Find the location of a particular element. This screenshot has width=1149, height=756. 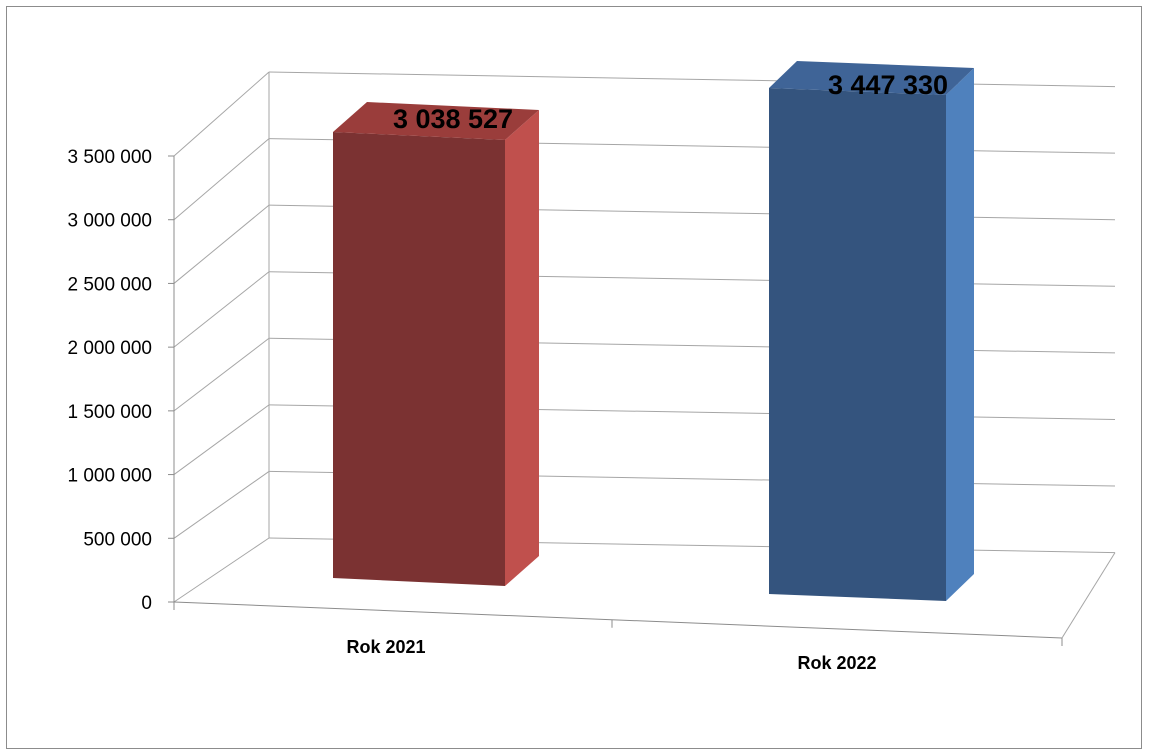

category-label-rok-2022: Rok 2022 is located at coordinates (836, 663).